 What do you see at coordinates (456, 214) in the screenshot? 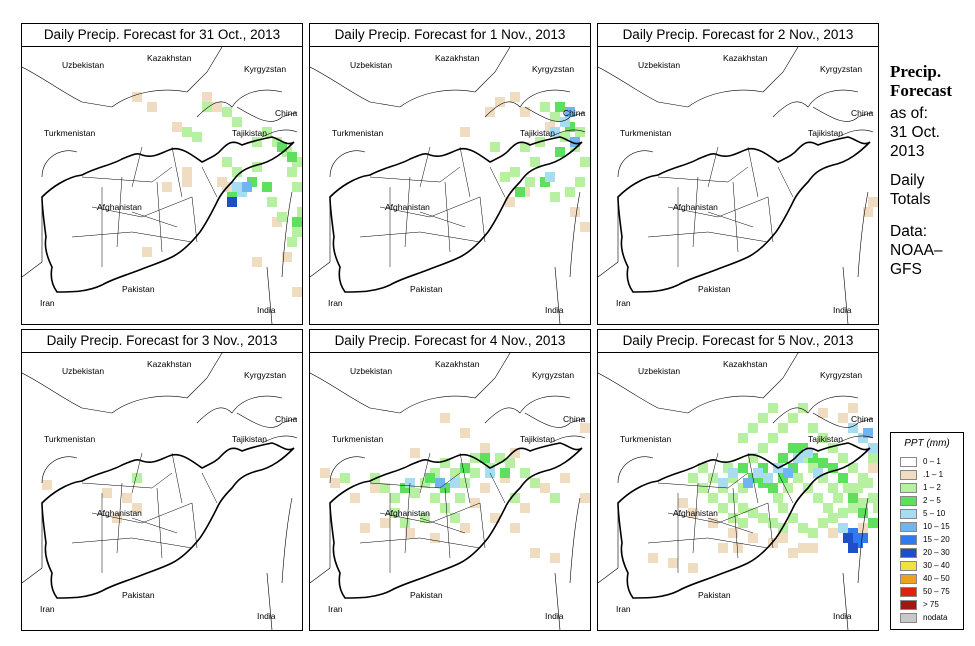
I see `afghanistan-border` at bounding box center [456, 214].